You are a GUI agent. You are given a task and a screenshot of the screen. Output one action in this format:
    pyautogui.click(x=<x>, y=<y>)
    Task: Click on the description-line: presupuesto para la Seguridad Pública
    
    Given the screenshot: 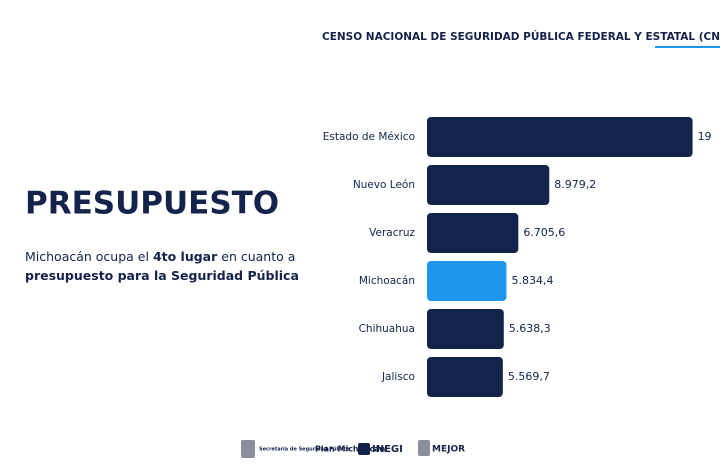 What is the action you would take?
    pyautogui.click(x=162, y=275)
    